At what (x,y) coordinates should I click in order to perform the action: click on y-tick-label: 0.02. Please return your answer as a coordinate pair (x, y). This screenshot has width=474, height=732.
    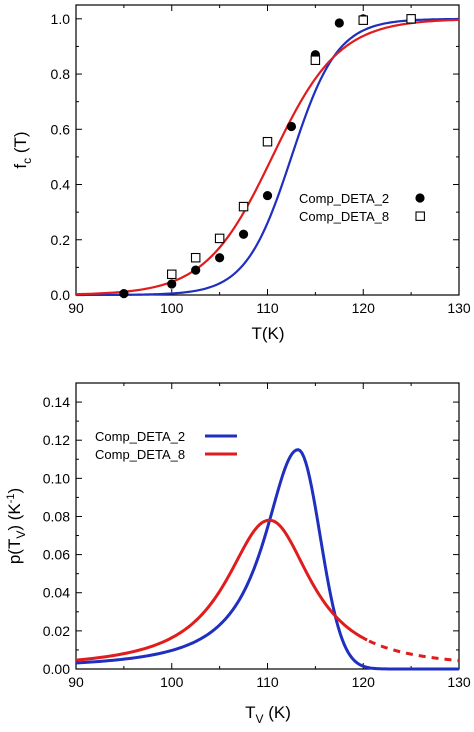
    Looking at the image, I should click on (56, 631).